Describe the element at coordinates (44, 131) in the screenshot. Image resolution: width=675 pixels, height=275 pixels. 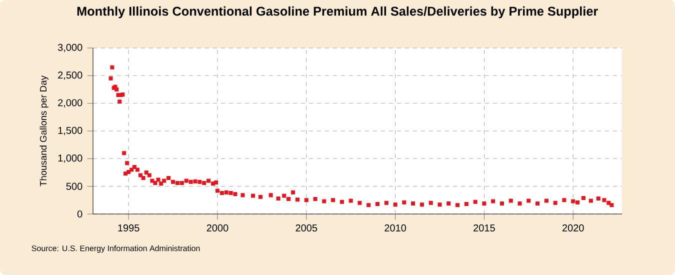
I see `y-axis-title: Thousand Gallons per Day` at that location.